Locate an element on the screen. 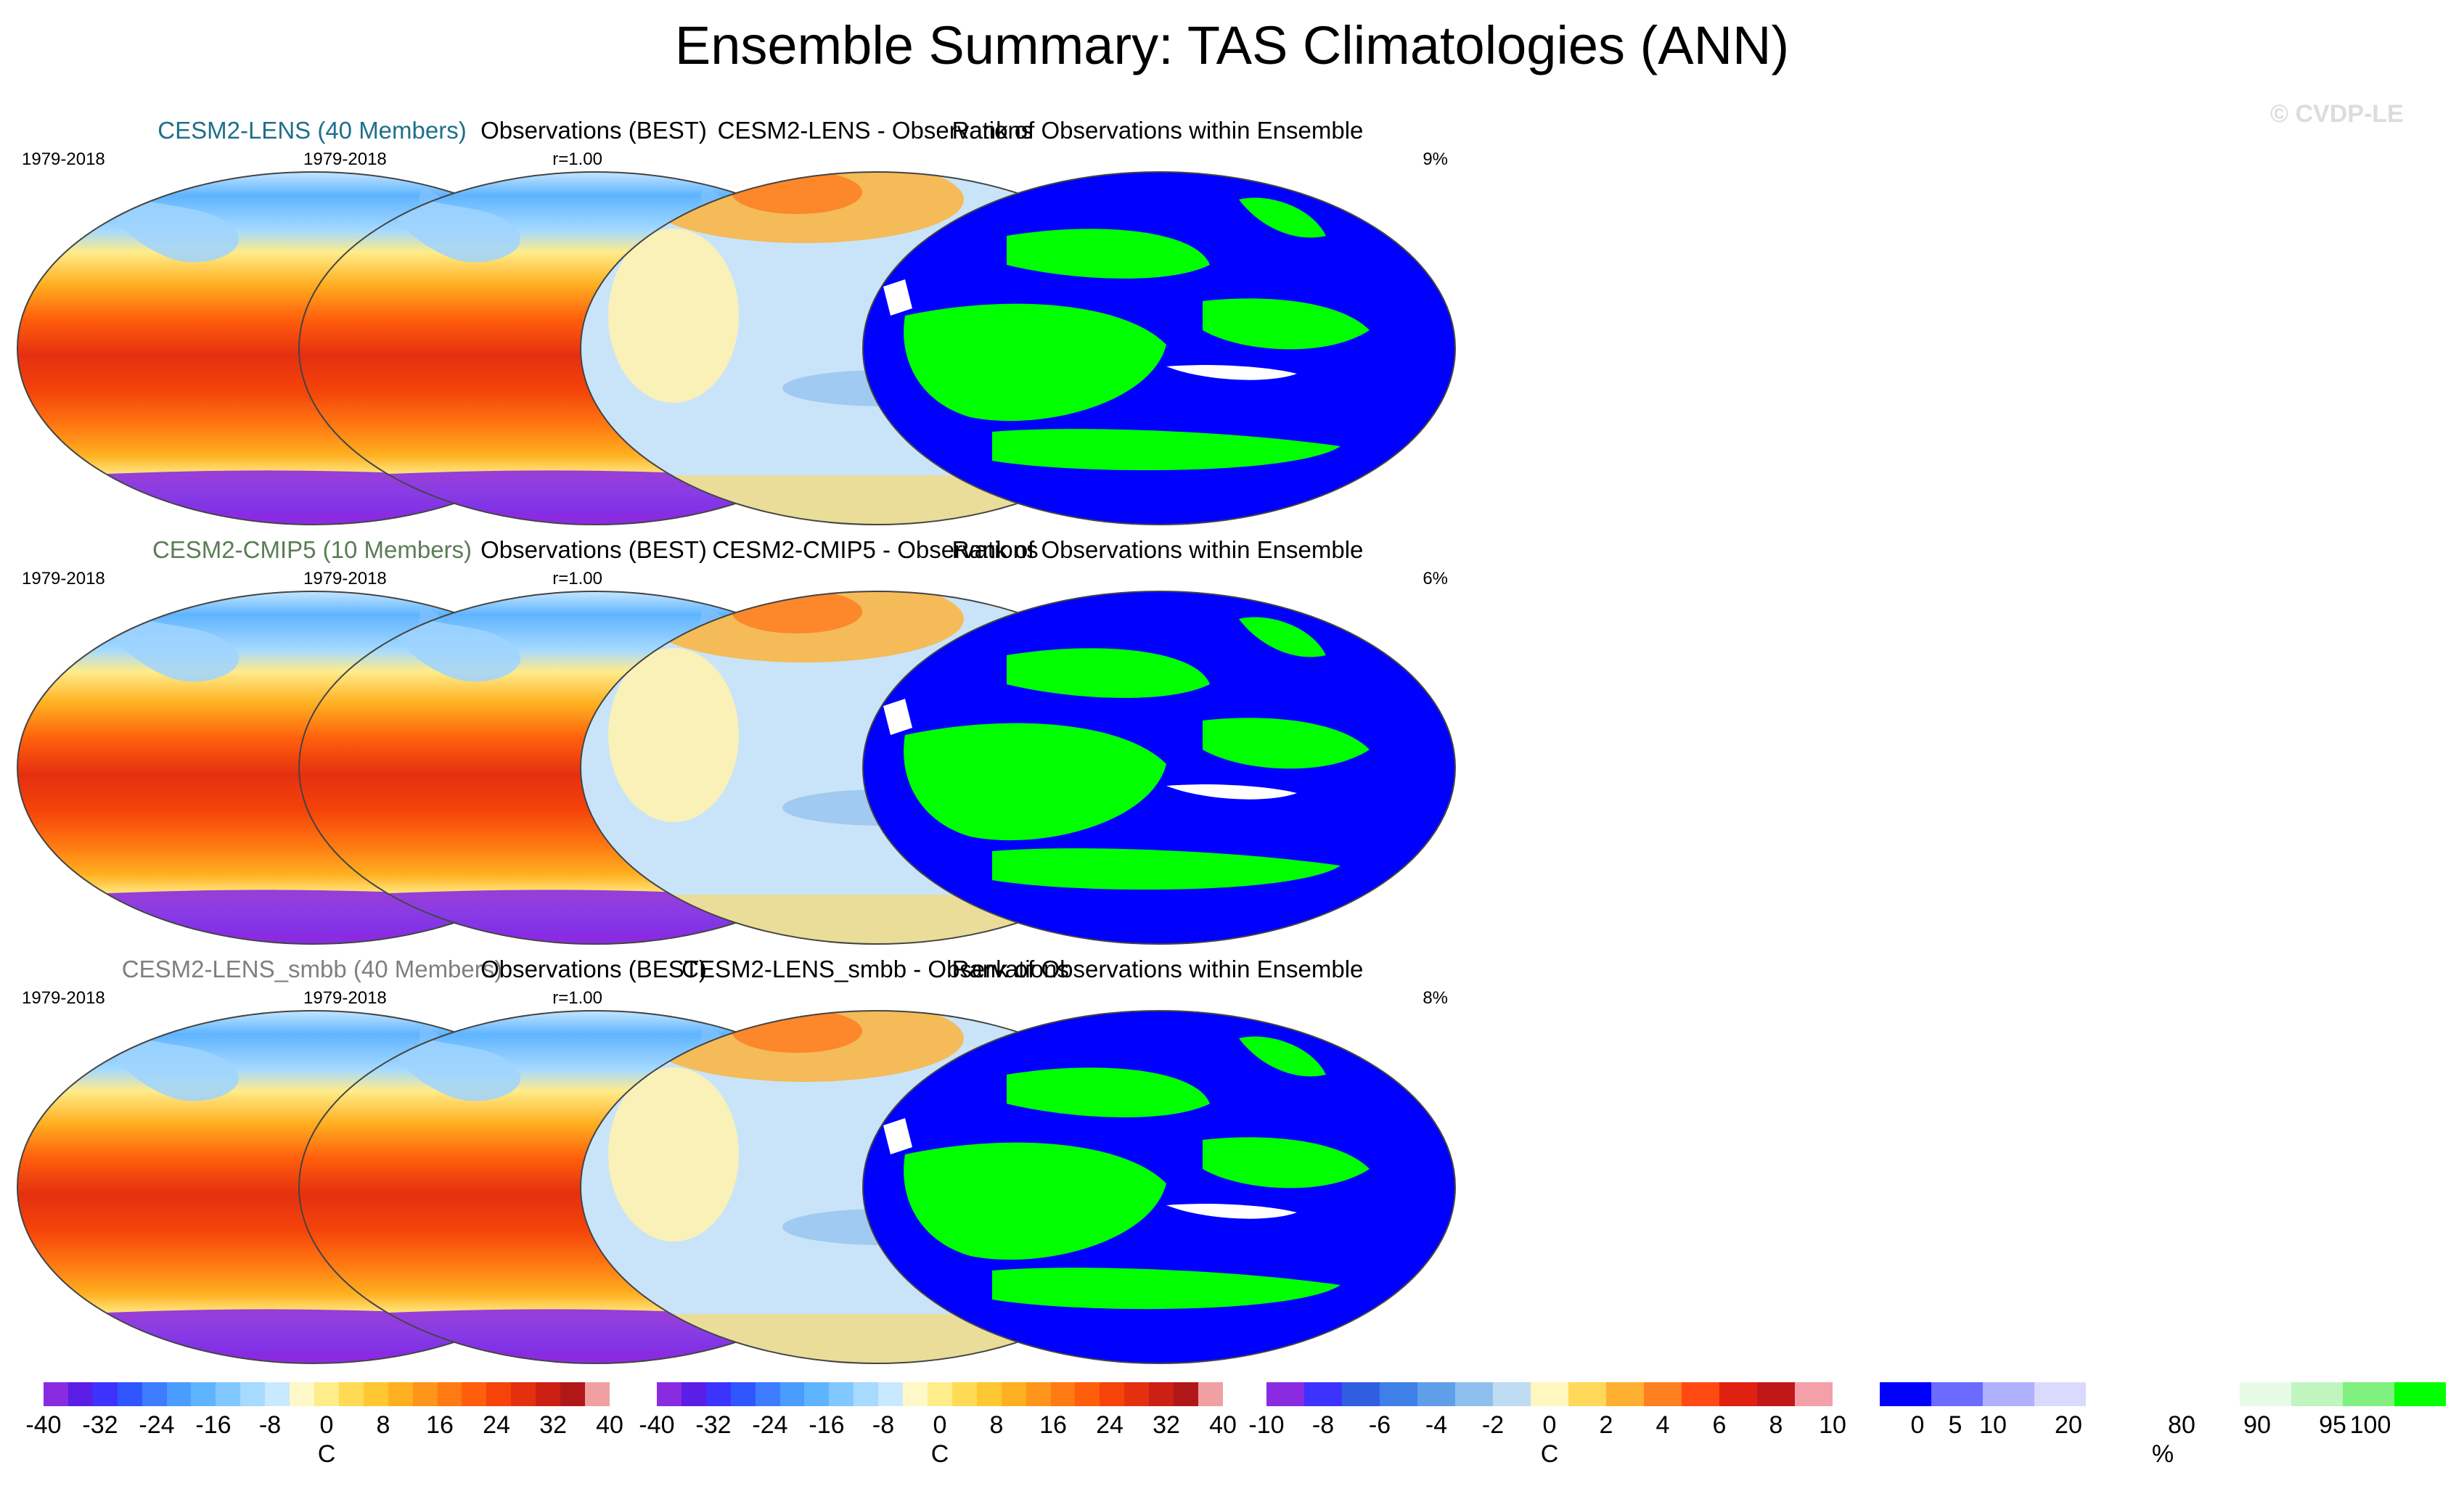  colorbar-tick: -8 is located at coordinates (883, 1425).